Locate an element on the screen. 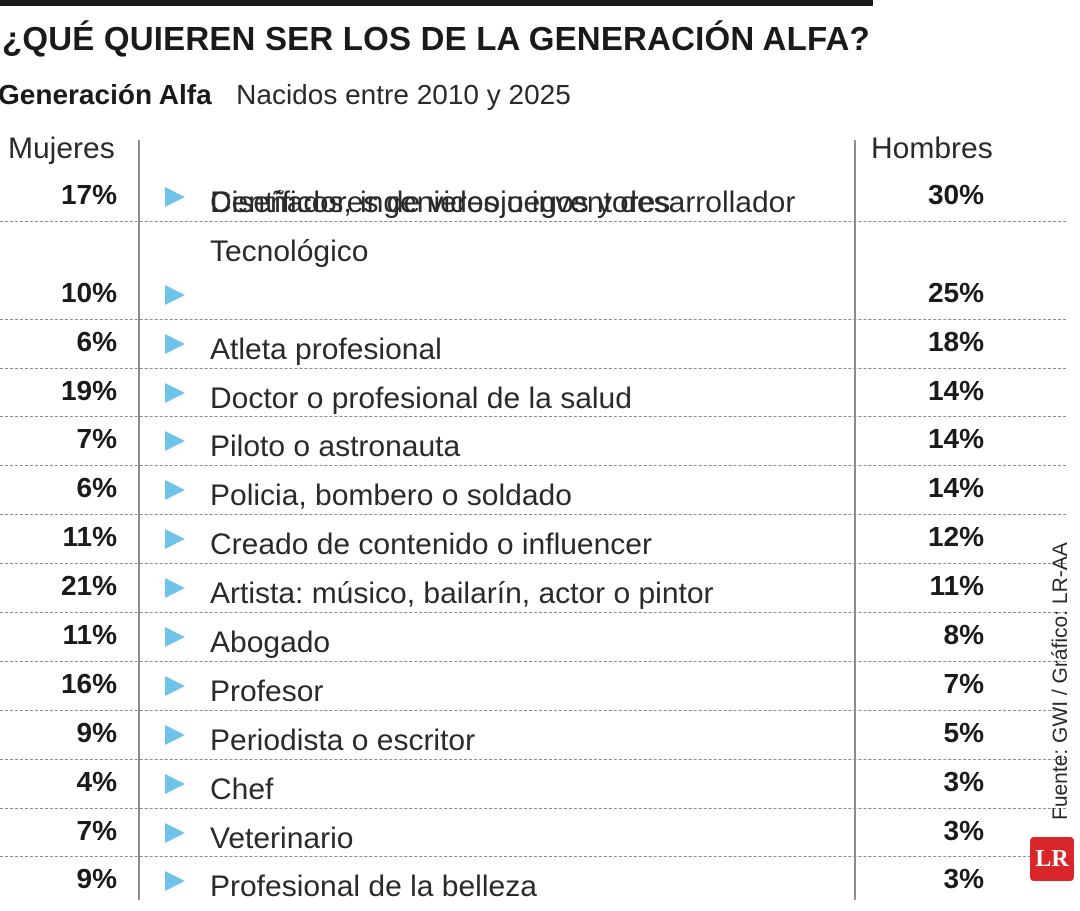 The image size is (1080, 911). women-value: 21% is located at coordinates (88, 586).